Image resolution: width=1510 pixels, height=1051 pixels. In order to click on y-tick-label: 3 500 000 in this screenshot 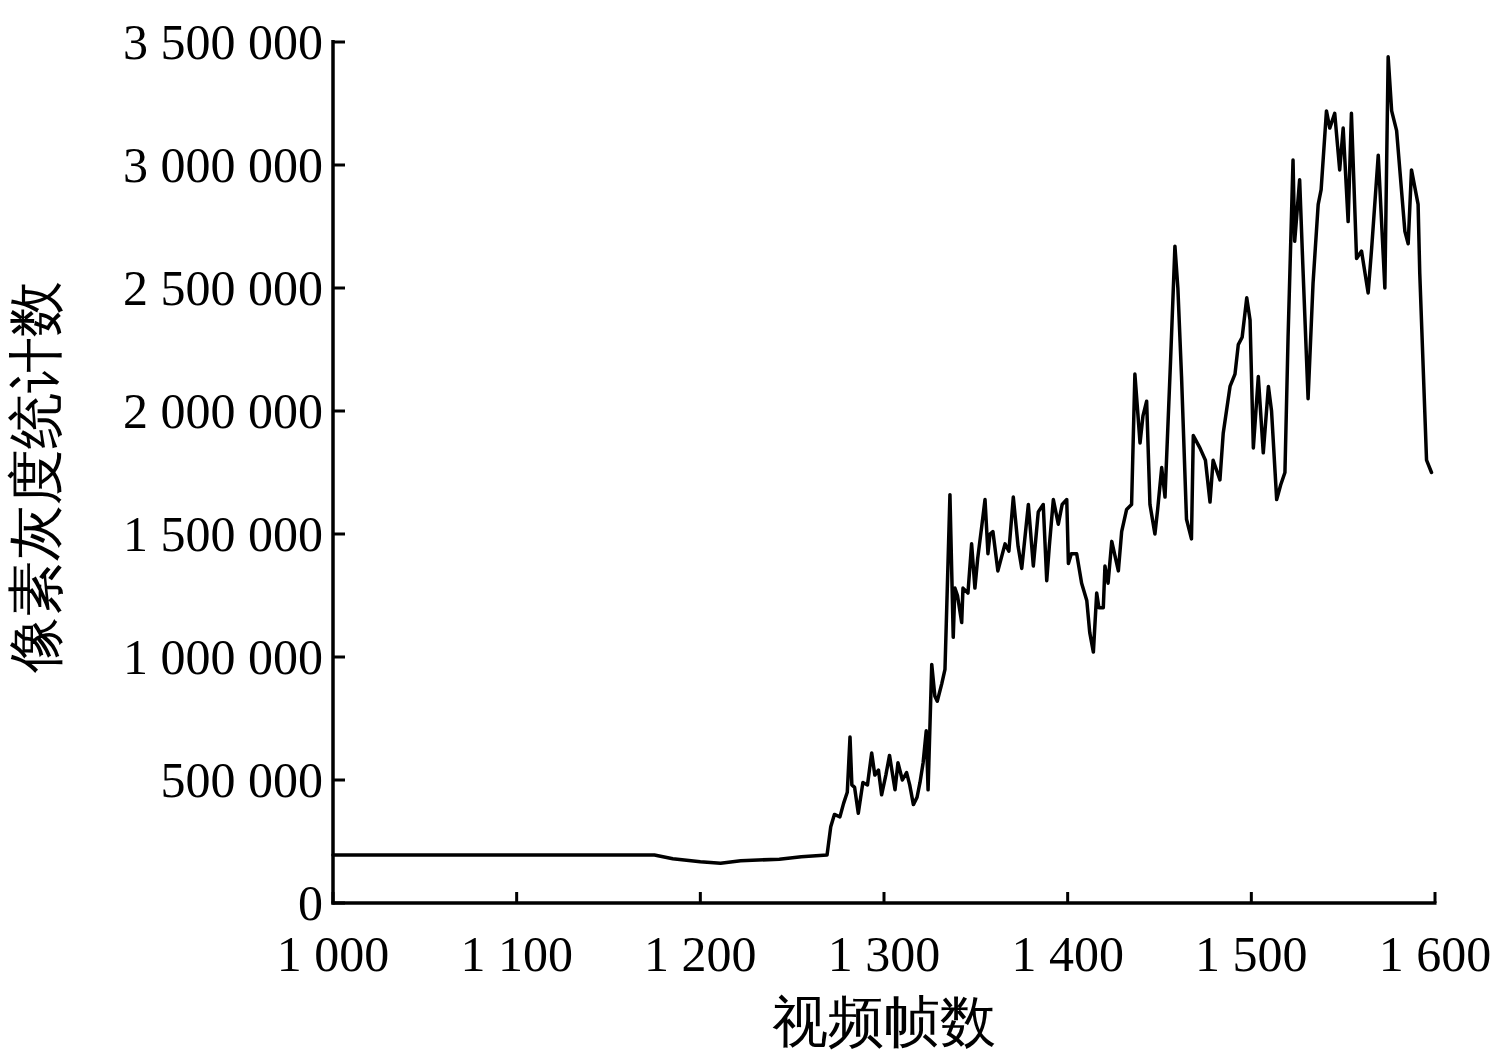, I will do `click(223, 42)`.